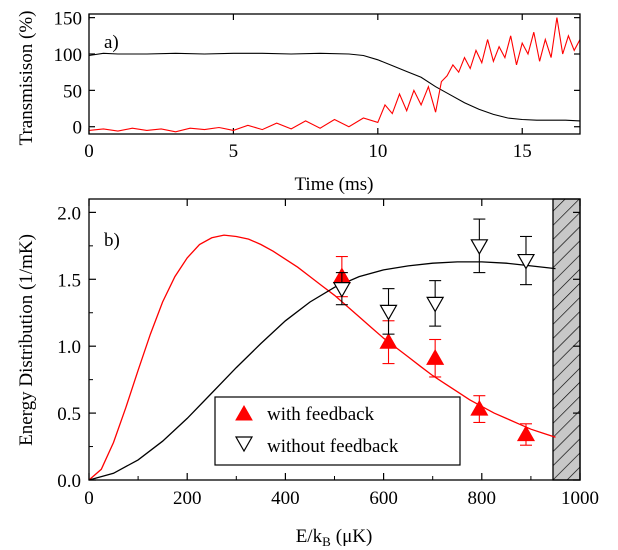  Describe the element at coordinates (326, 541) in the screenshot. I see `xlabel-subscript: B` at that location.